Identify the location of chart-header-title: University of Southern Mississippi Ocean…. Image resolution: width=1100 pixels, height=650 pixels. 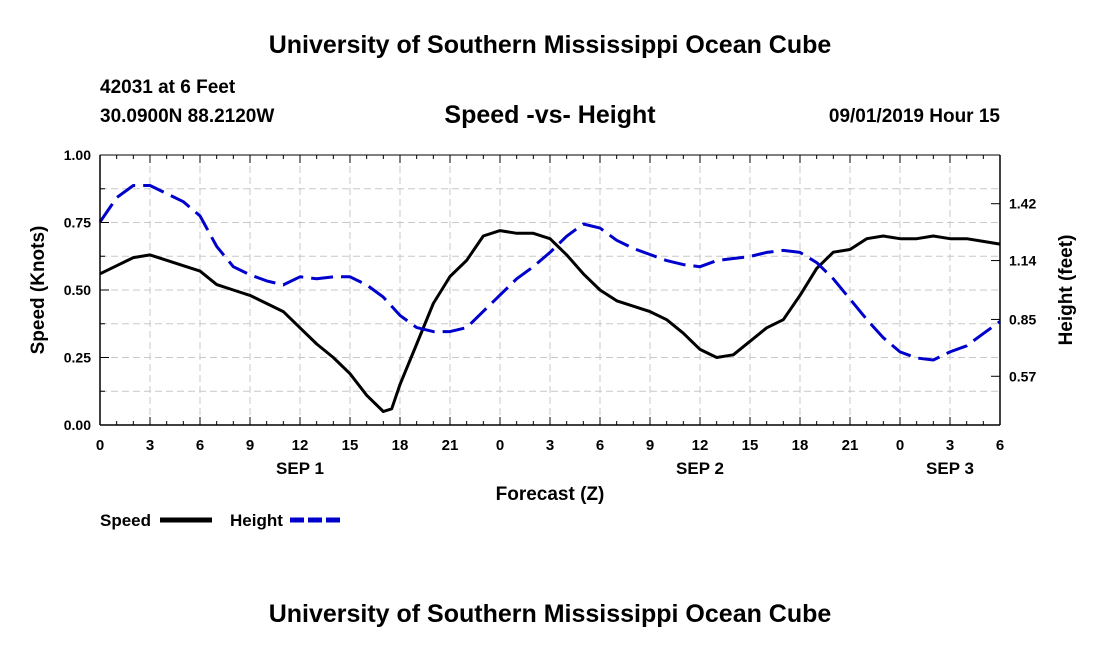
(550, 45).